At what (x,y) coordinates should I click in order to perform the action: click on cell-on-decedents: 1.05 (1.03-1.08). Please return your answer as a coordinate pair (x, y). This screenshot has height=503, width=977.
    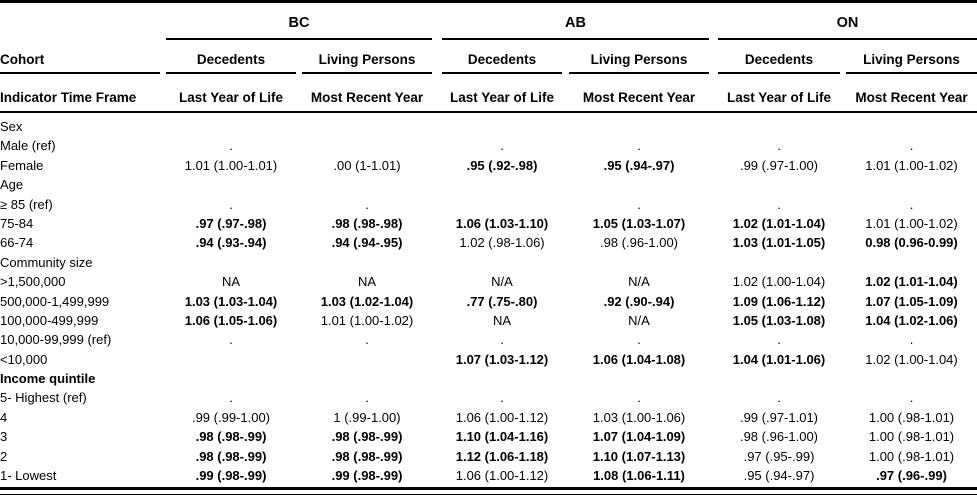
    Looking at the image, I should click on (779, 320).